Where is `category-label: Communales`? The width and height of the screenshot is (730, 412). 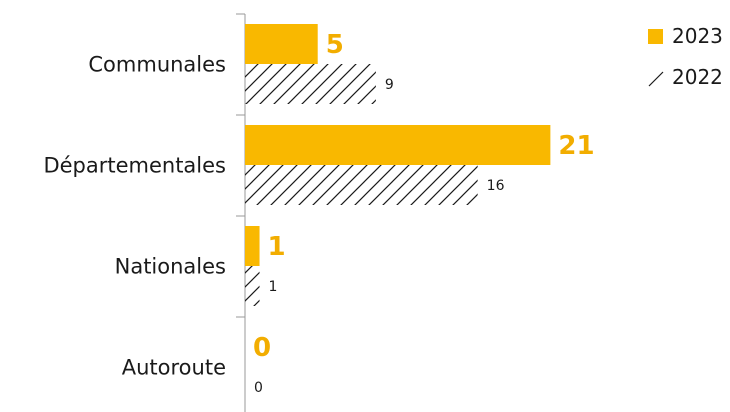
category-label: Communales is located at coordinates (157, 65).